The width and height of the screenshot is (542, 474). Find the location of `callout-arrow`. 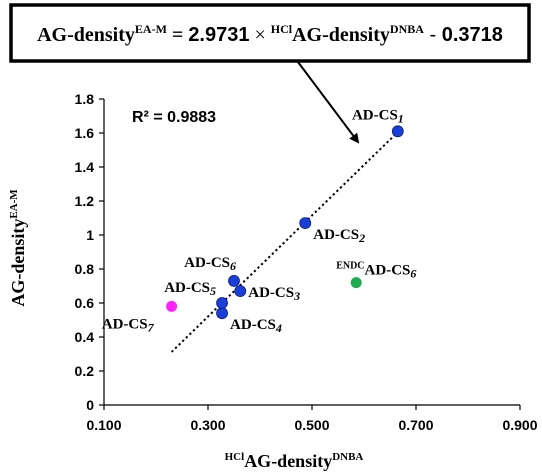

callout-arrow is located at coordinates (328, 102).